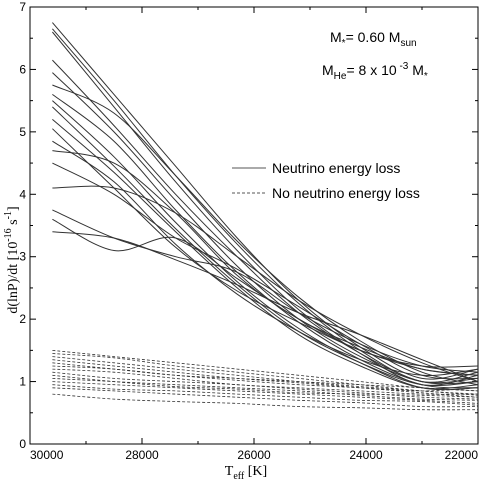 The image size is (498, 482). Describe the element at coordinates (8, 234) in the screenshot. I see `y-axis-title-sup: -16` at that location.